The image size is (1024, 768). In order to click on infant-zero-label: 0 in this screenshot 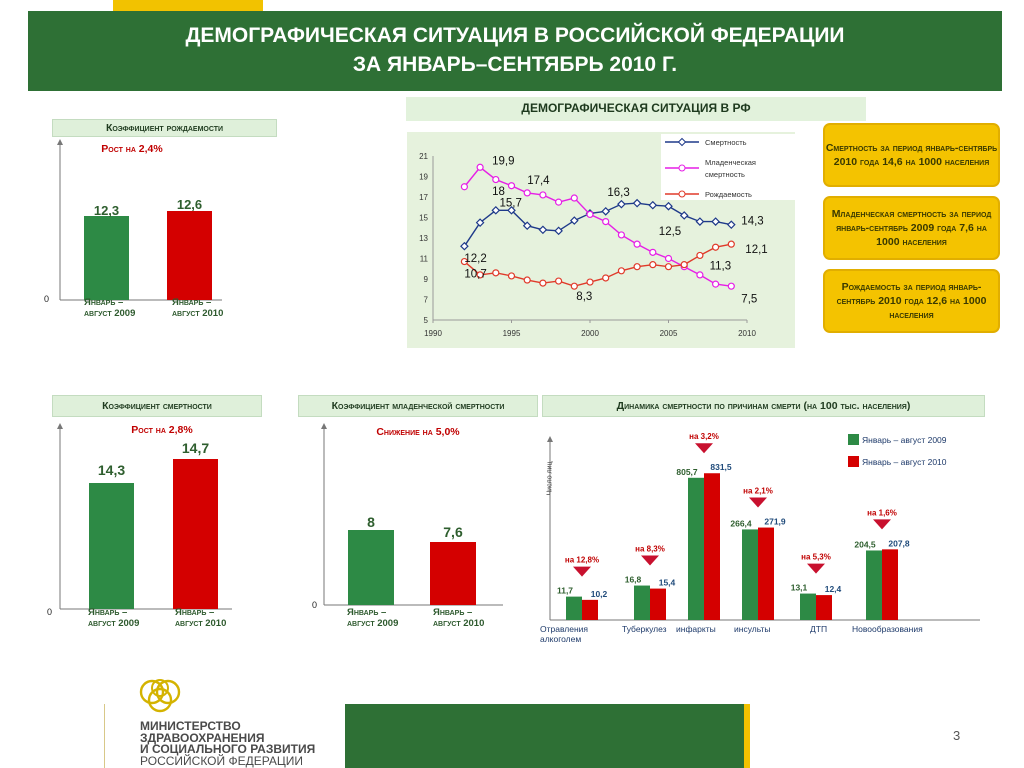, I will do `click(315, 605)`.